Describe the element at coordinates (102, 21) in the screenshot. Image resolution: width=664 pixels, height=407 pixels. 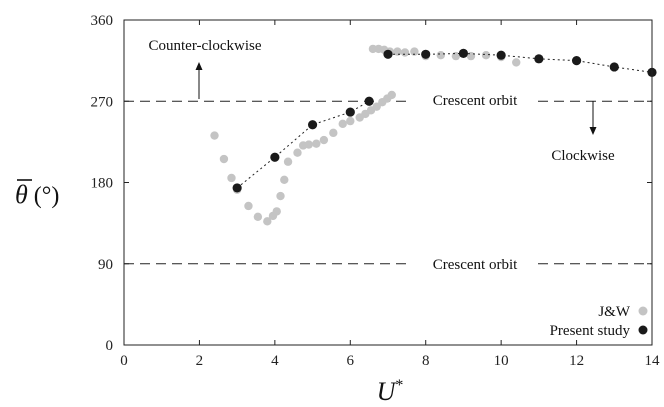
I see `y-tick-label: 360` at that location.